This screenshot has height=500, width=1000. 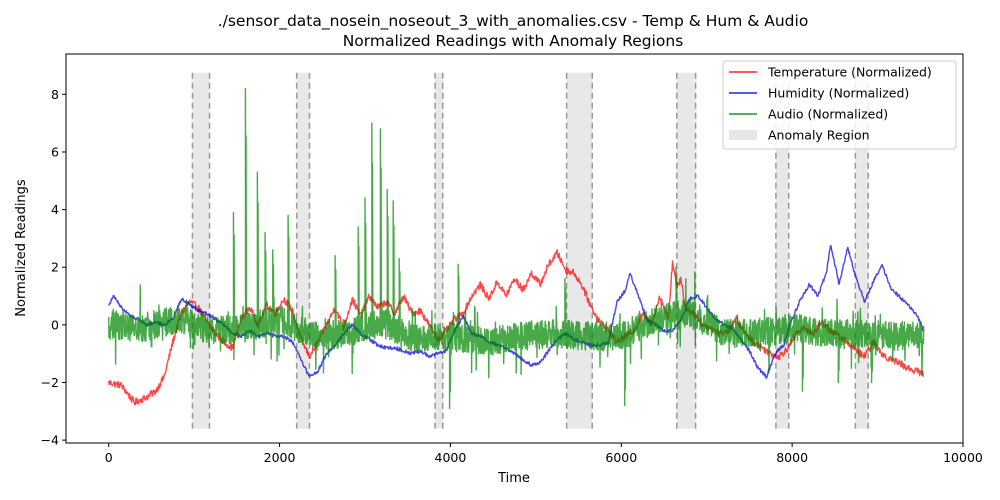 I want to click on y-tick-label: 4, so click(x=55, y=209).